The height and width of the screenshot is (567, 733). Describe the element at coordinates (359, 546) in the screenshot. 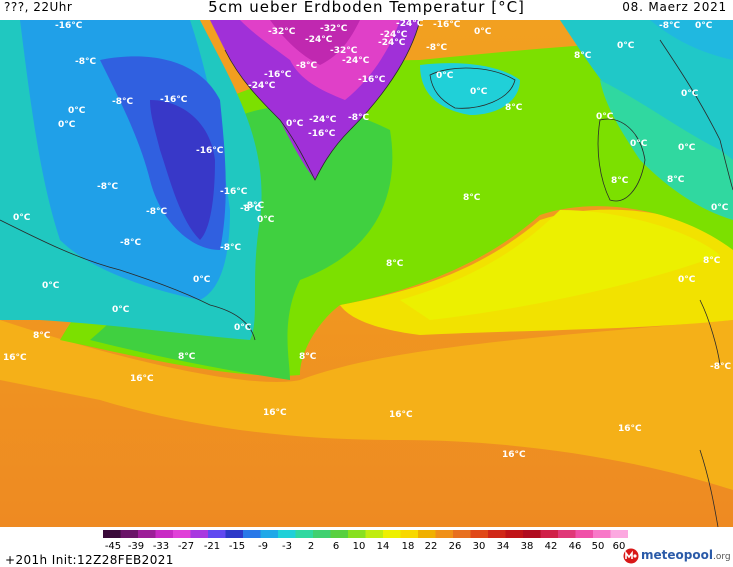

I see `legend-tick: 10` at that location.